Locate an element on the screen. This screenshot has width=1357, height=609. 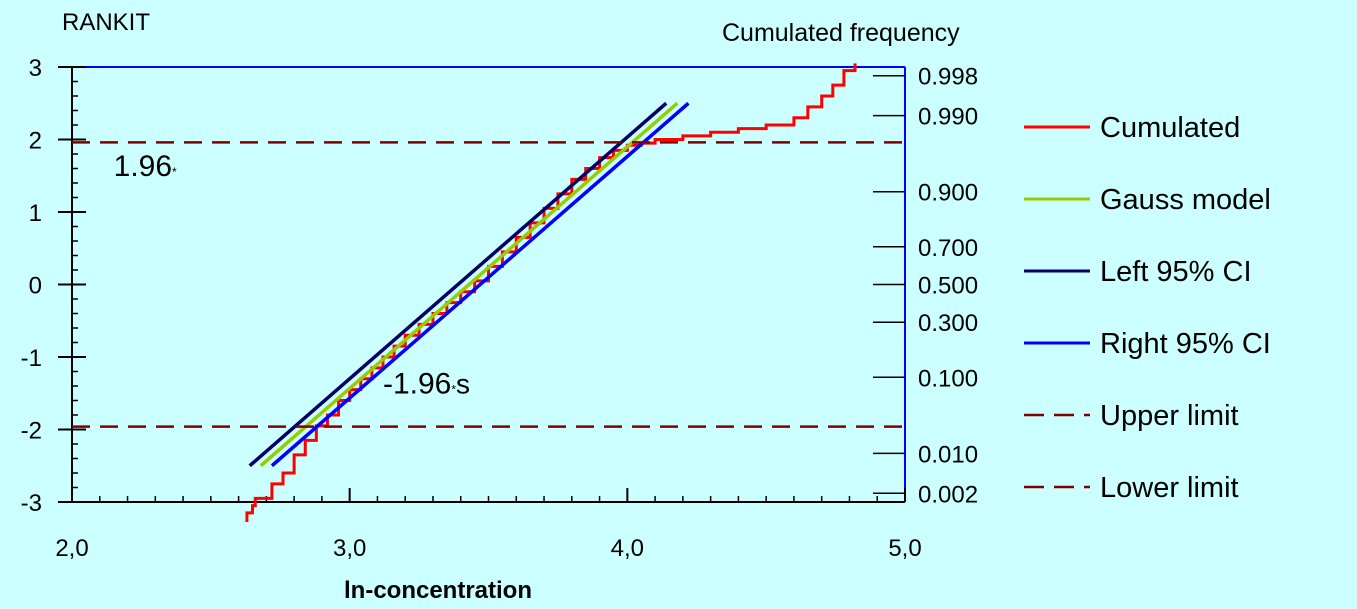
y2-axis-label: Cumulated frequency is located at coordinates (841, 33).